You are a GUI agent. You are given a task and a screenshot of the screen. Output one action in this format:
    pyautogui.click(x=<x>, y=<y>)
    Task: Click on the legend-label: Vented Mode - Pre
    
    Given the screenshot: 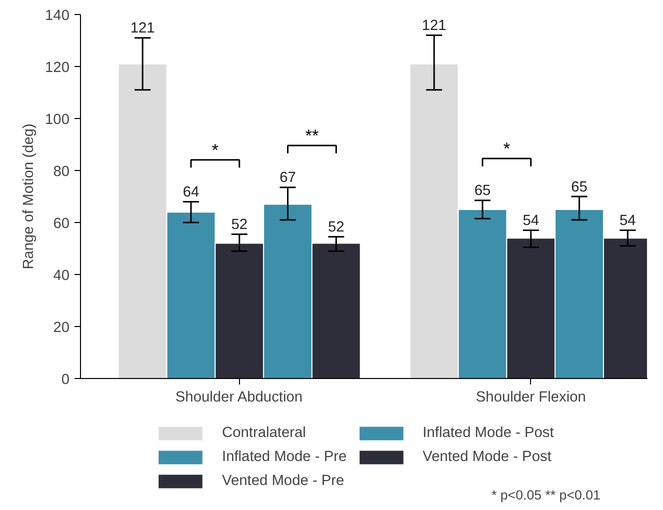 What is the action you would take?
    pyautogui.click(x=283, y=481)
    